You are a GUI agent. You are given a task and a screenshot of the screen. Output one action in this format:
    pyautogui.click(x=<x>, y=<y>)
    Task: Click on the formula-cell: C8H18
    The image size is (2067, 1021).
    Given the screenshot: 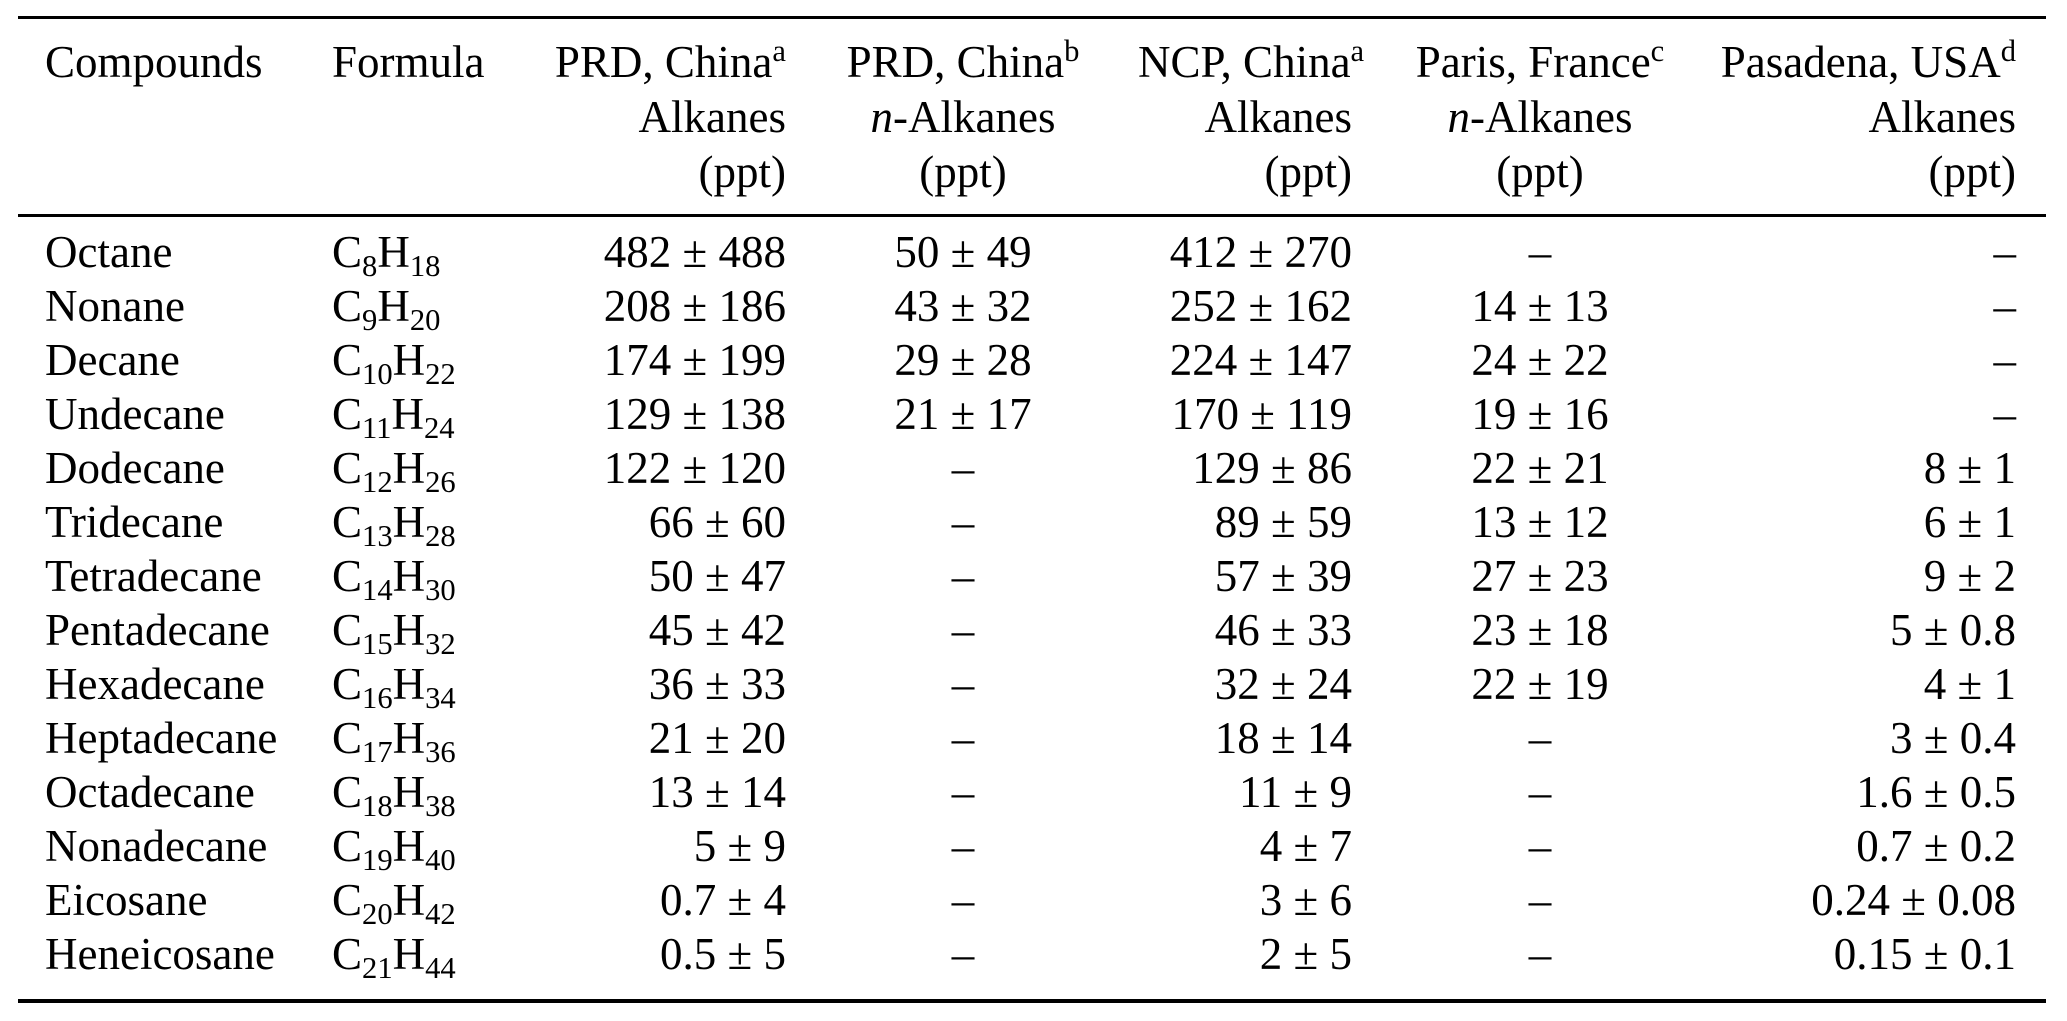 What is the action you would take?
    pyautogui.click(x=423, y=249)
    